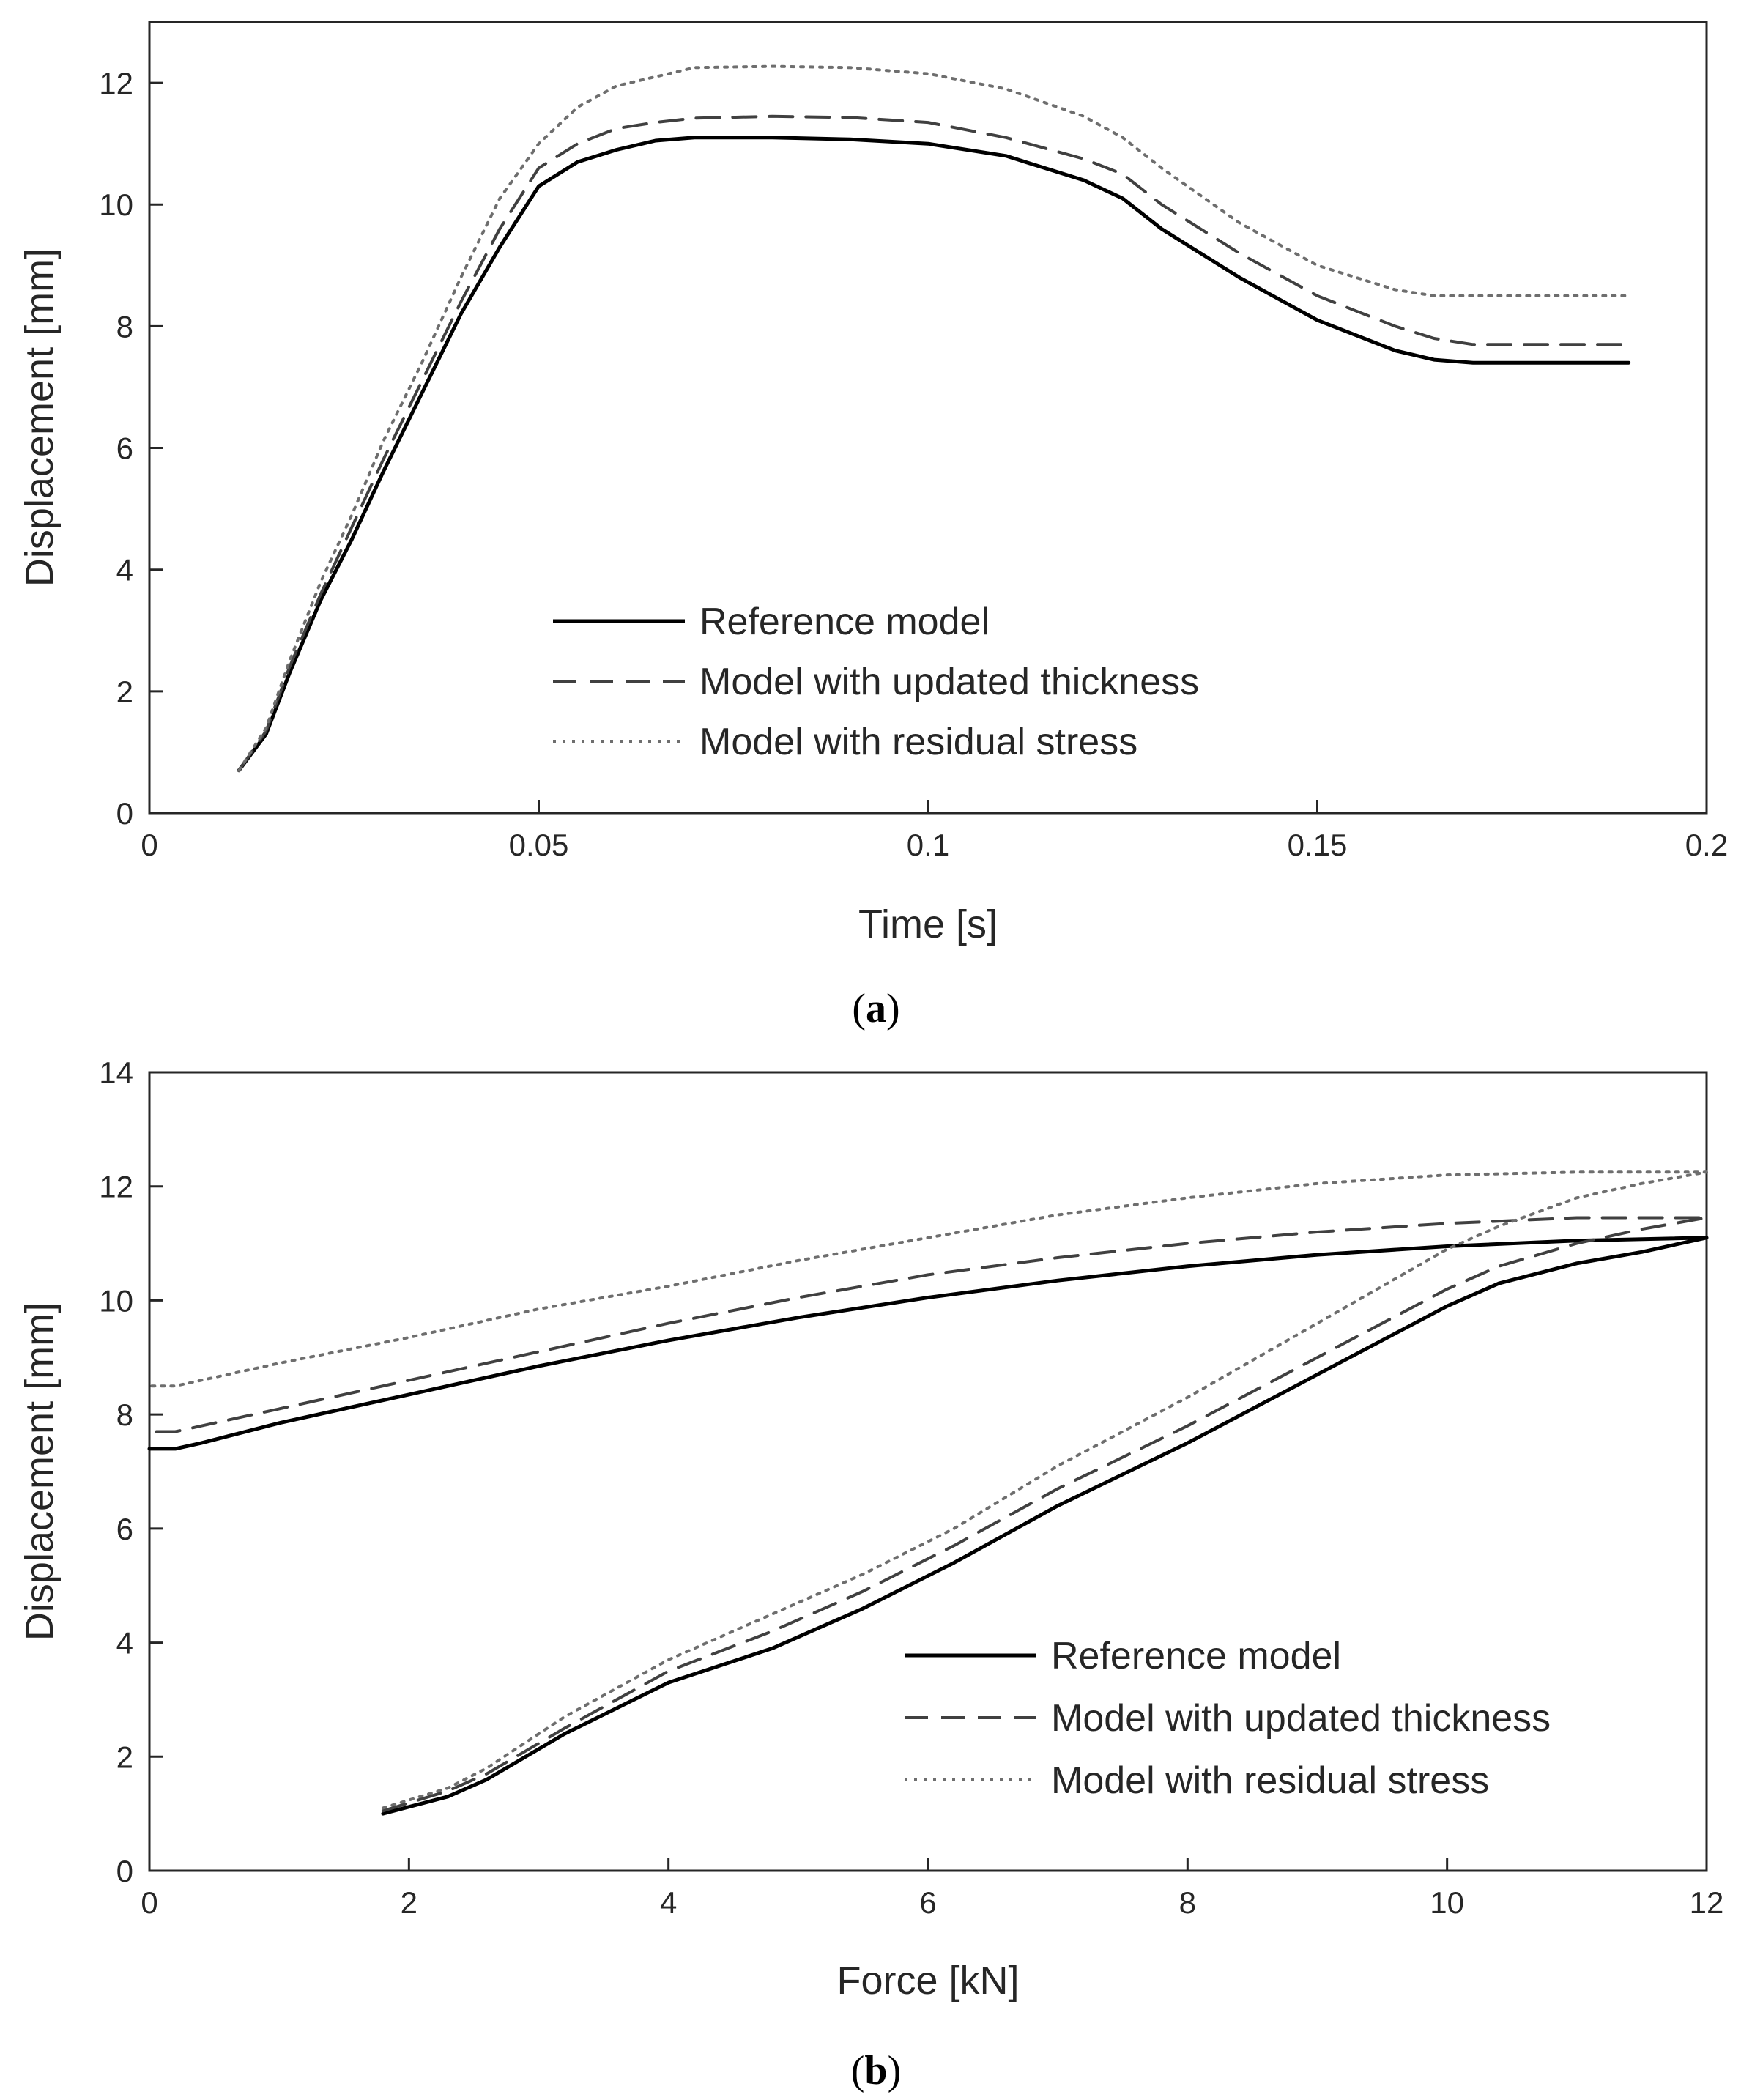 Image resolution: width=1752 pixels, height=2100 pixels. What do you see at coordinates (844, 622) in the screenshot?
I see `chart-a-legend-label-reference: Reference model` at bounding box center [844, 622].